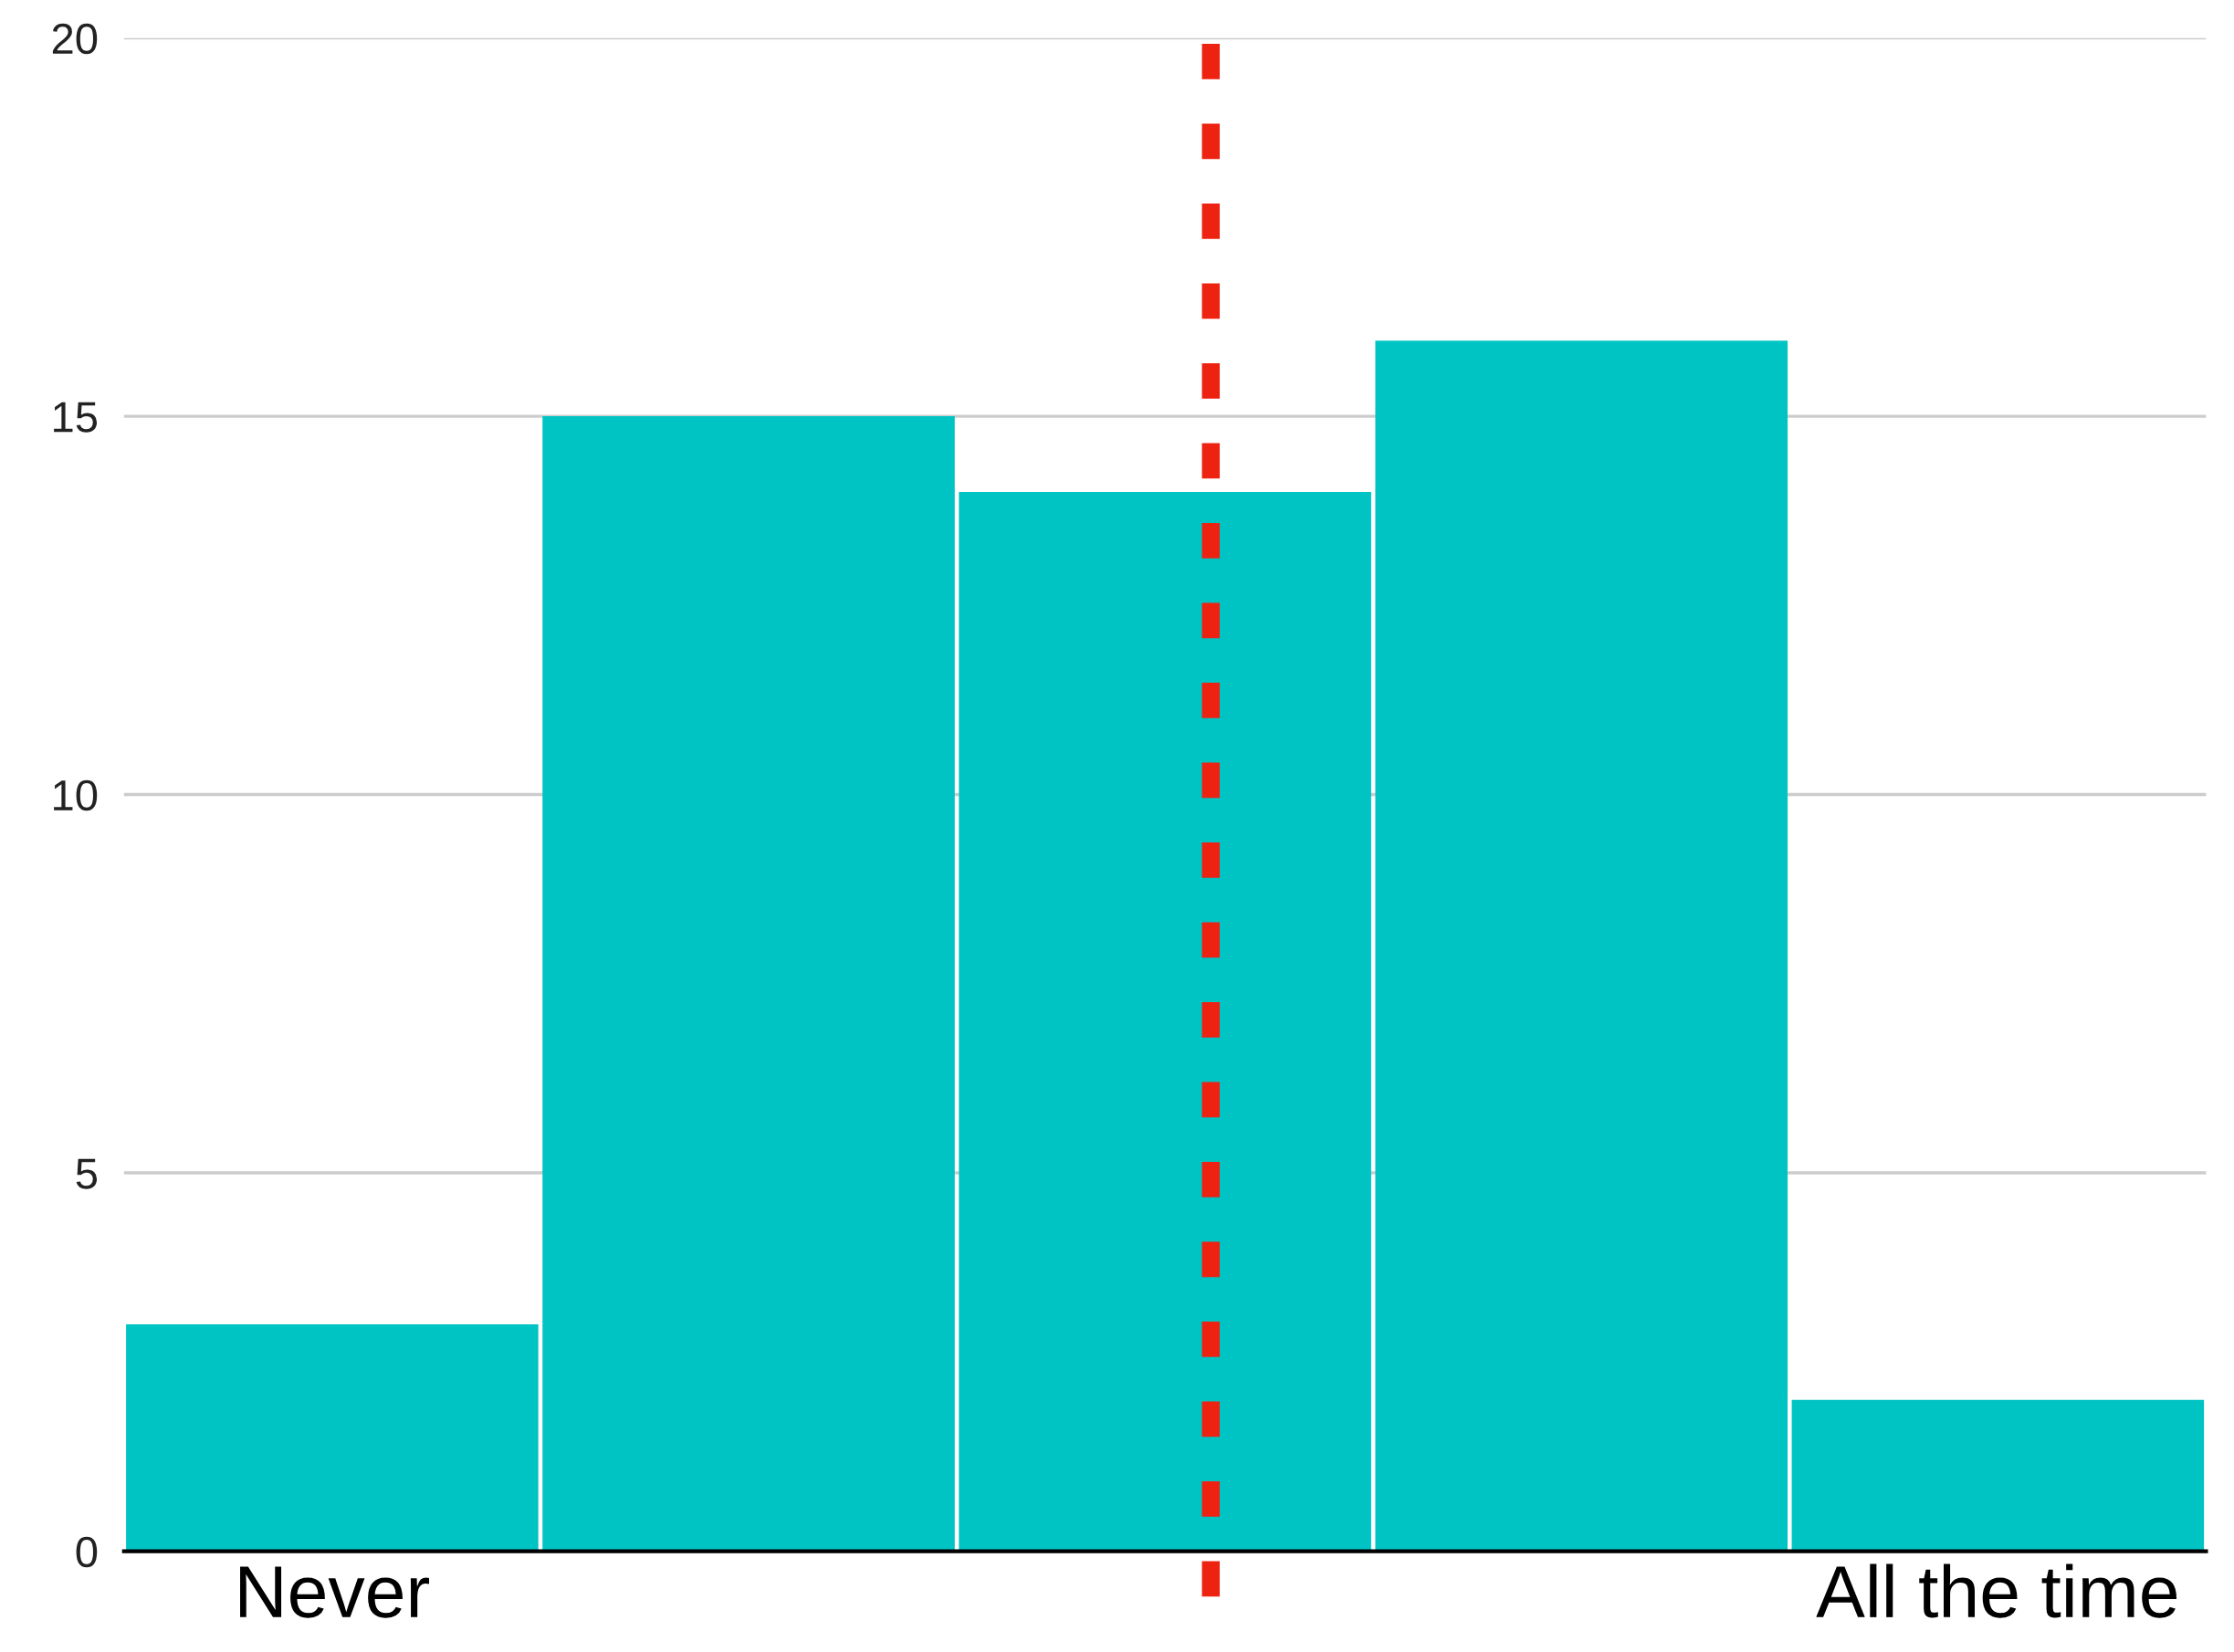 The height and width of the screenshot is (1652, 2234). What do you see at coordinates (334, 1592) in the screenshot?
I see `x-tick-label: Never` at bounding box center [334, 1592].